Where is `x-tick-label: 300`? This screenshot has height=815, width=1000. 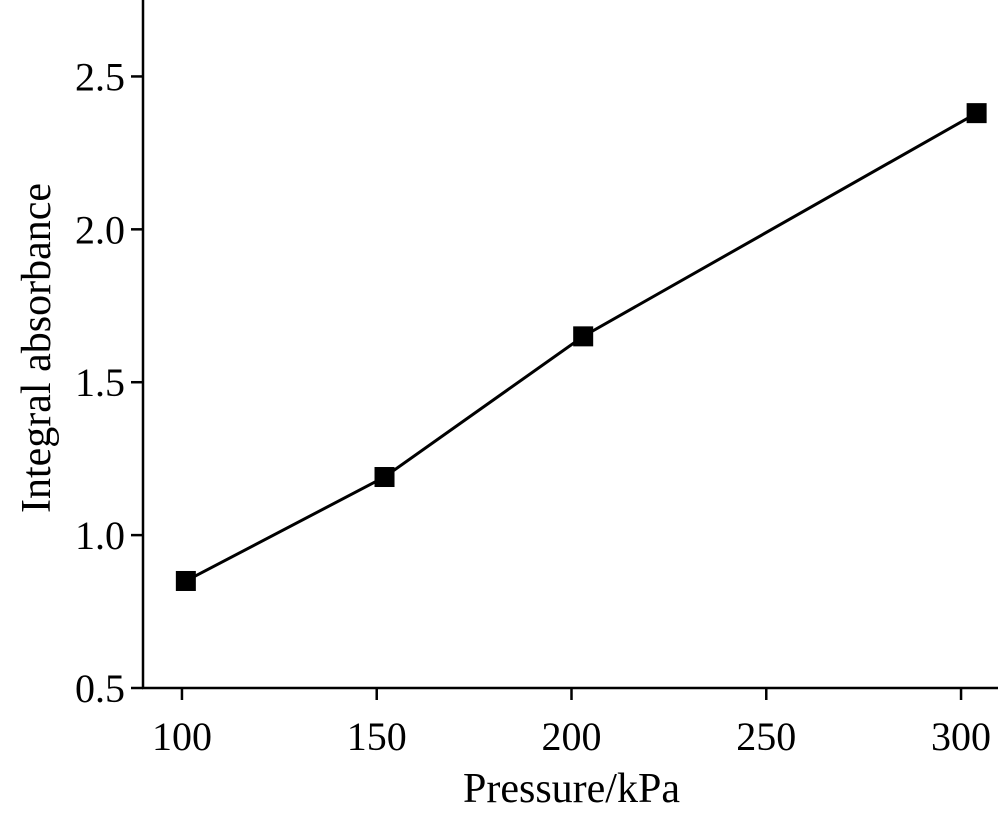
x-tick-label: 300 is located at coordinates (961, 736).